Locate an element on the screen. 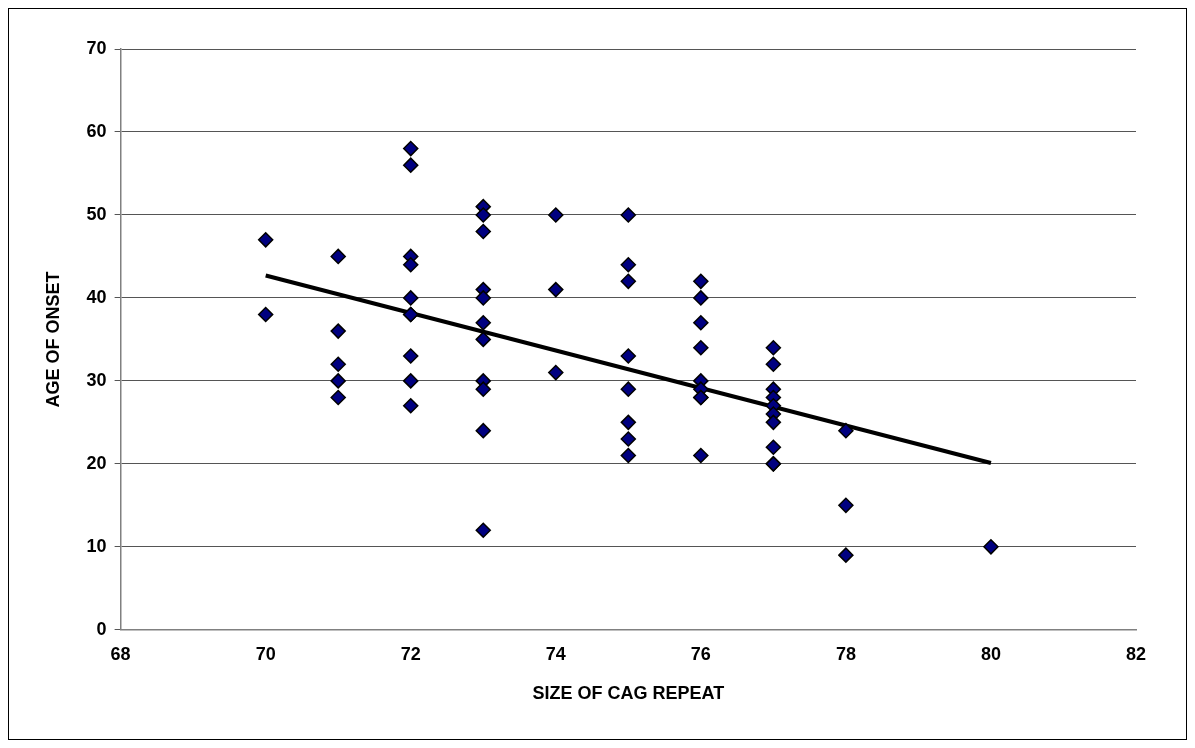 This screenshot has height=748, width=1195. y-tick-label: 50 is located at coordinates (96, 213).